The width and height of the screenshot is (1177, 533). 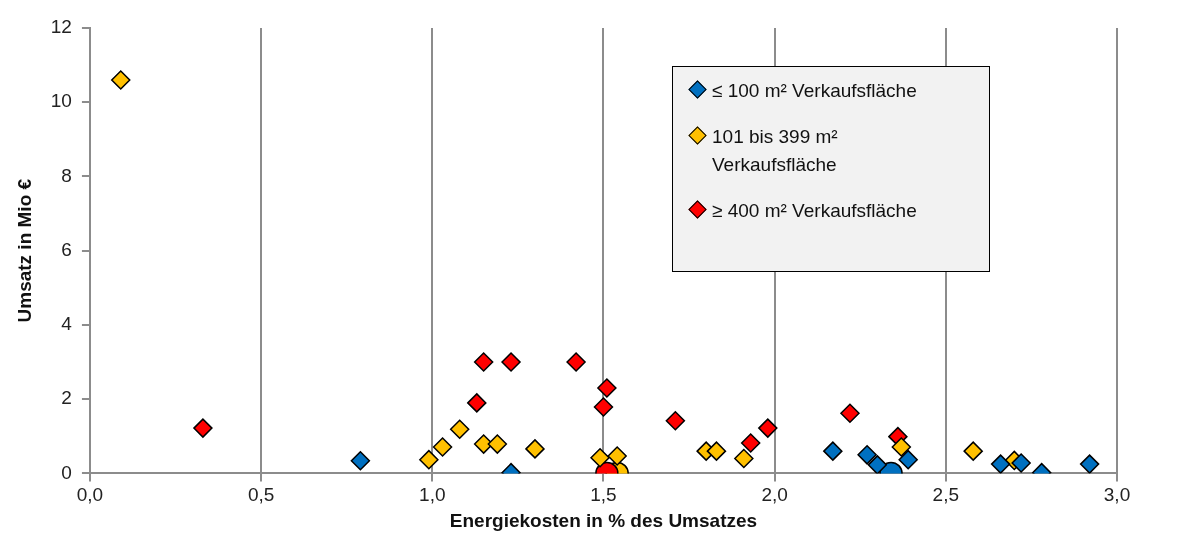 I want to click on y-axis-title: Umsatz in Mio €, so click(x=24, y=250).